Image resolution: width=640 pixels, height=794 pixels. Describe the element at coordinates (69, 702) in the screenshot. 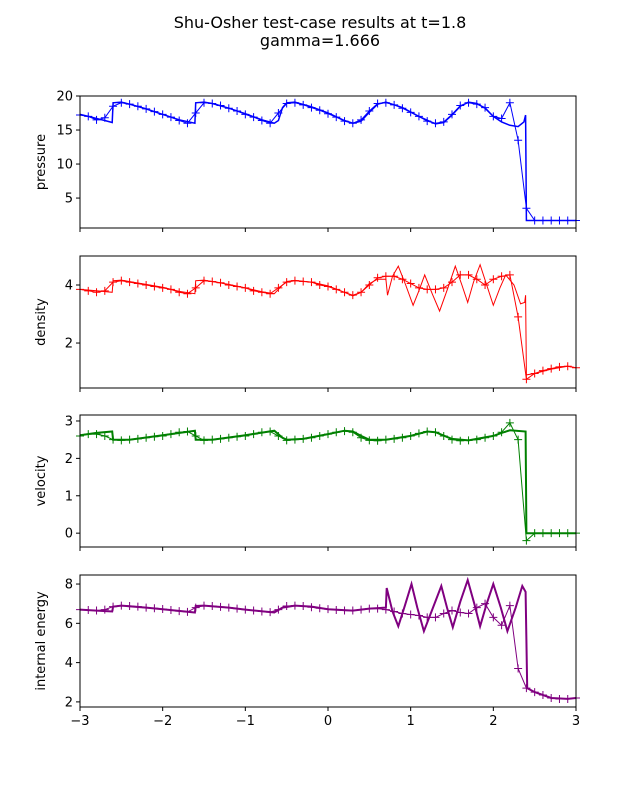

I see `y-tick-label: 2` at that location.